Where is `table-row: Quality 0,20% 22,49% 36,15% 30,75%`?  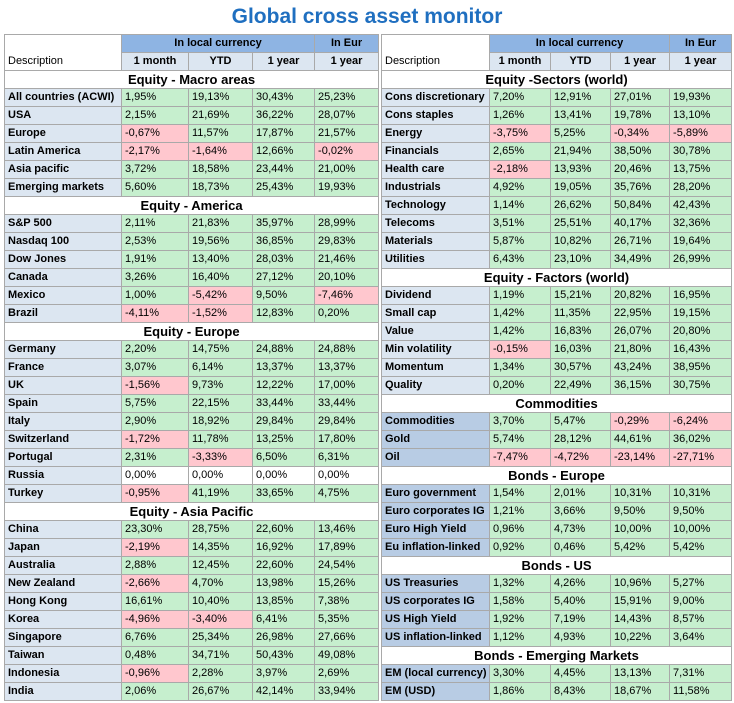 table-row: Quality 0,20% 22,49% 36,15% 30,75% is located at coordinates (557, 385).